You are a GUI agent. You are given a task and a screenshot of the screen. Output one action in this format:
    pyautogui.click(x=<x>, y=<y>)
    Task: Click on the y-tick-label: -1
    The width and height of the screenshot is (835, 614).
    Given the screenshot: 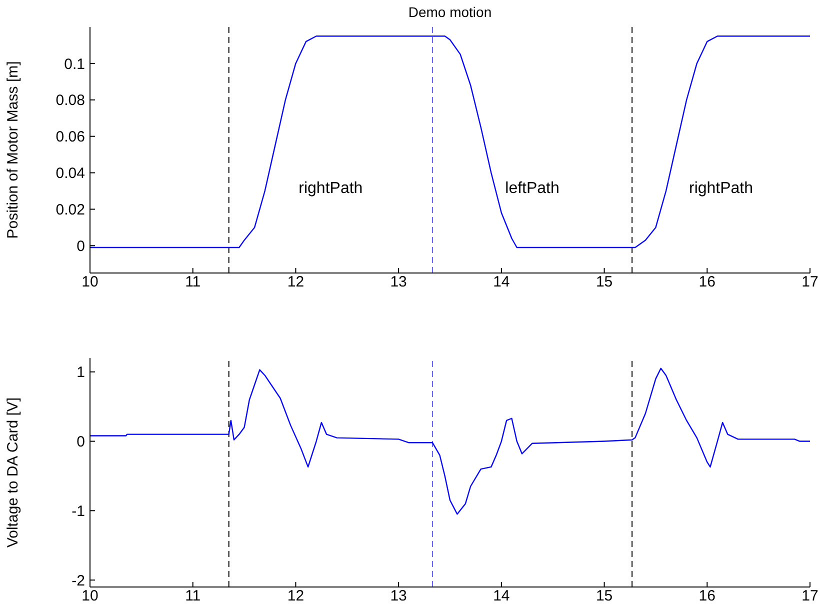 What is the action you would take?
    pyautogui.click(x=78, y=511)
    